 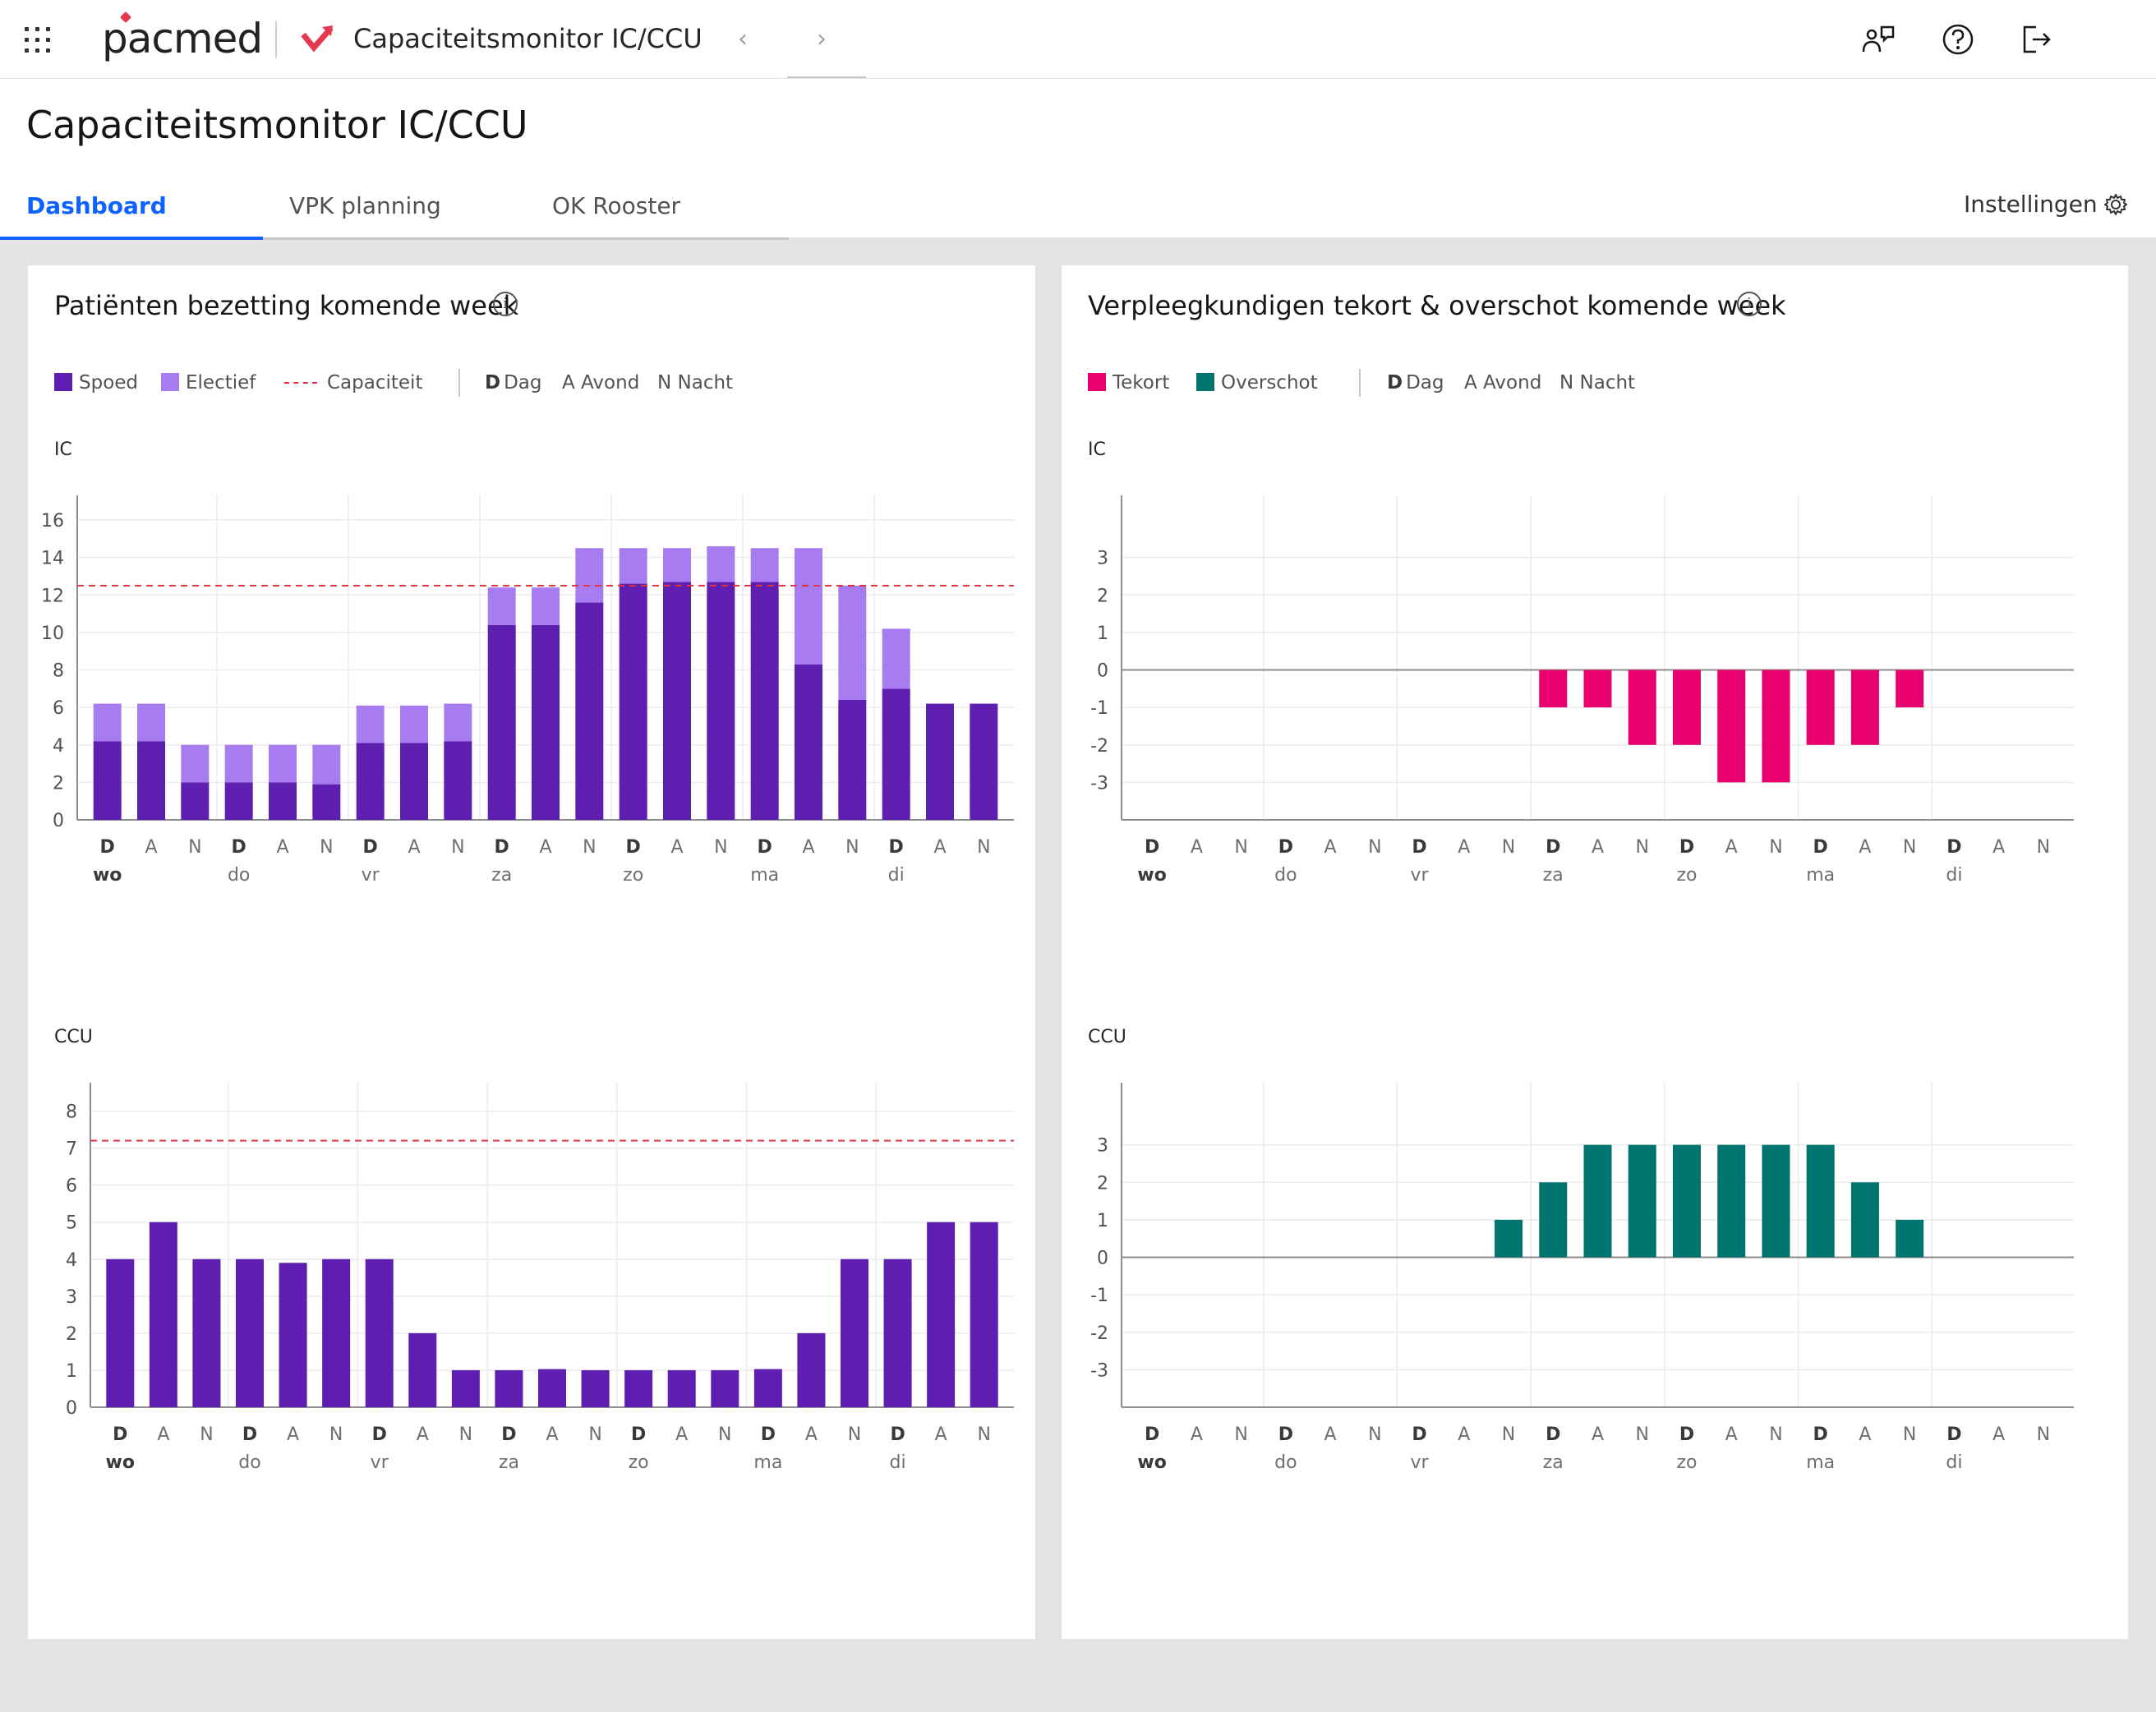 What do you see at coordinates (317, 39) in the screenshot?
I see `app-logo-icon` at bounding box center [317, 39].